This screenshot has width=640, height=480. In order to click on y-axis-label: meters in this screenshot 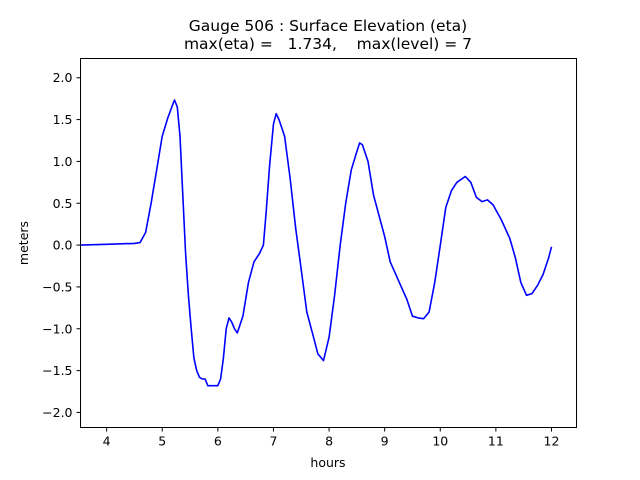, I will do `click(23, 243)`.